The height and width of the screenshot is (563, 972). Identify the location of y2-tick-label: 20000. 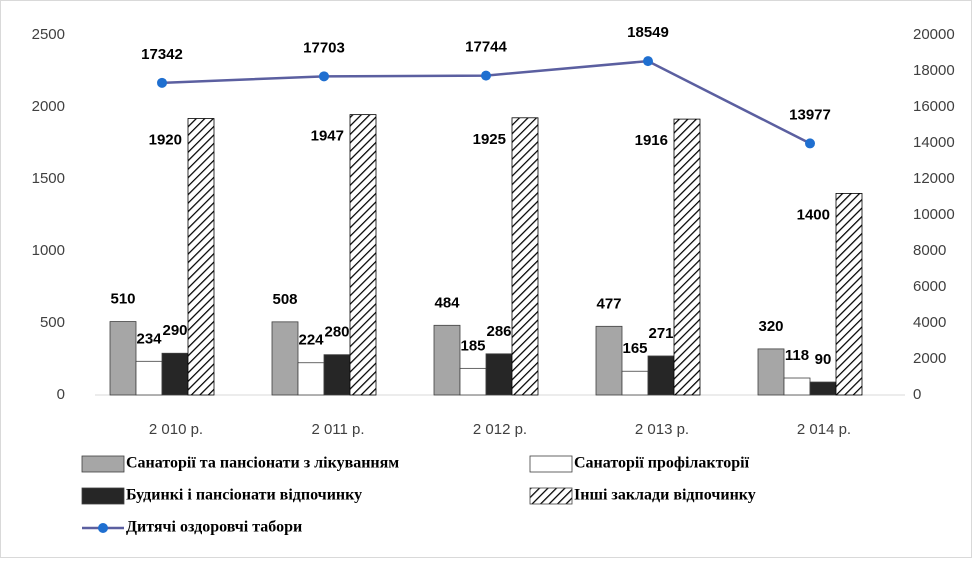
(934, 34).